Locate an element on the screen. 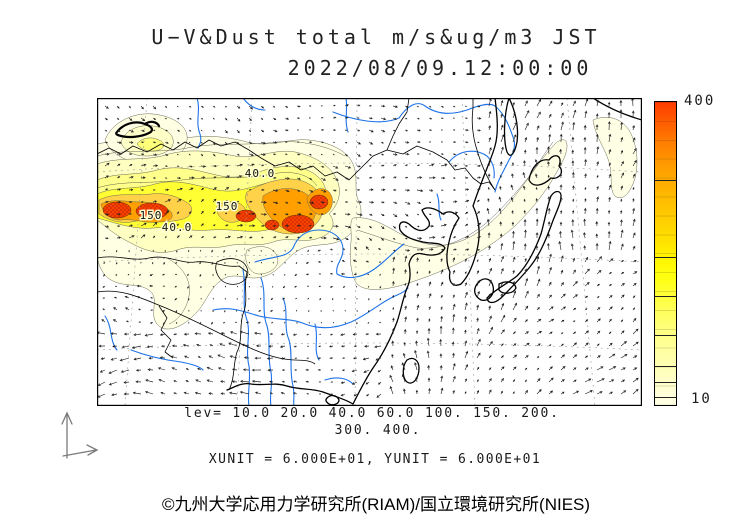 This screenshot has width=752, height=532. contour-levels-text-2: 300. 400. is located at coordinates (378, 430).